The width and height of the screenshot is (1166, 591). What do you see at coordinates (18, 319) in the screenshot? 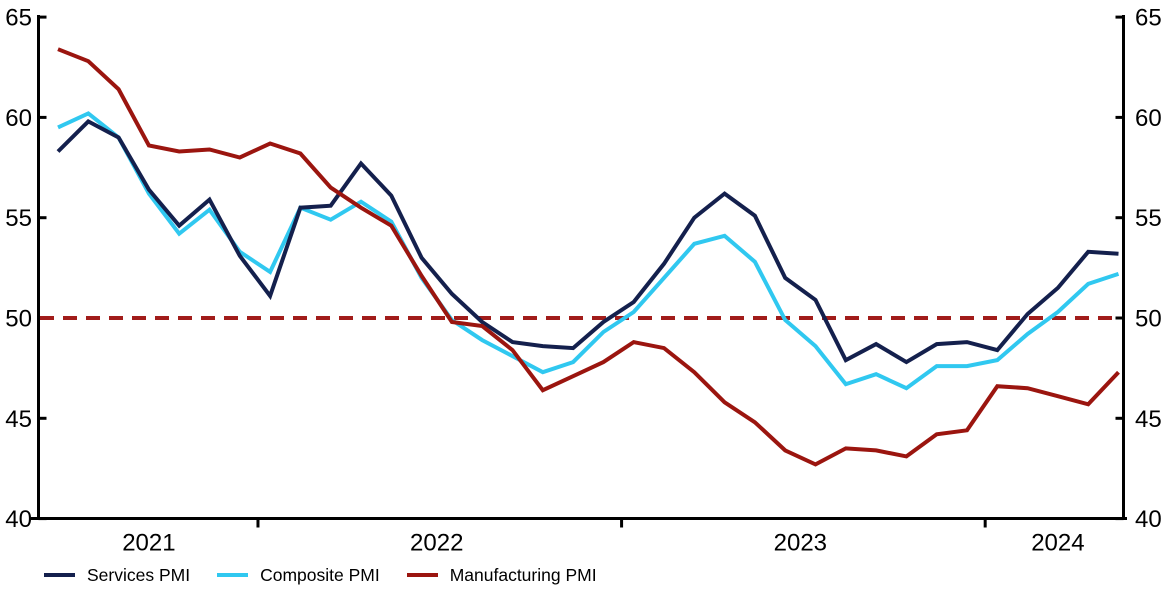
I see `y-tick-label-left: 50` at bounding box center [18, 319].